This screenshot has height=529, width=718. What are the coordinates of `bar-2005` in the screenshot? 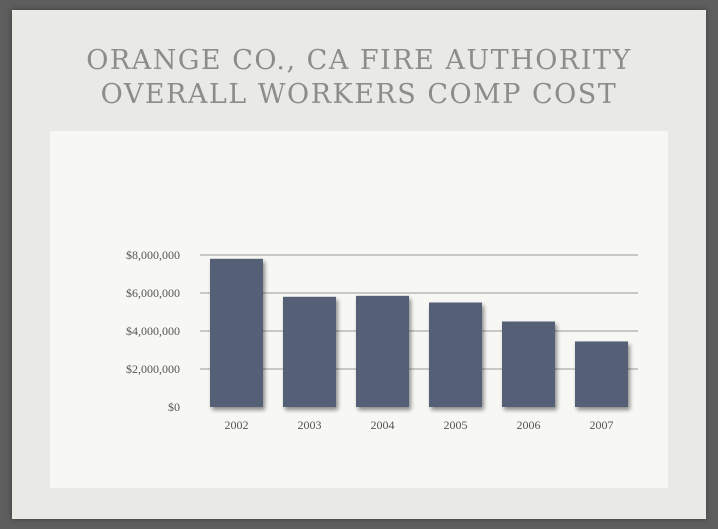 It's located at (455, 354).